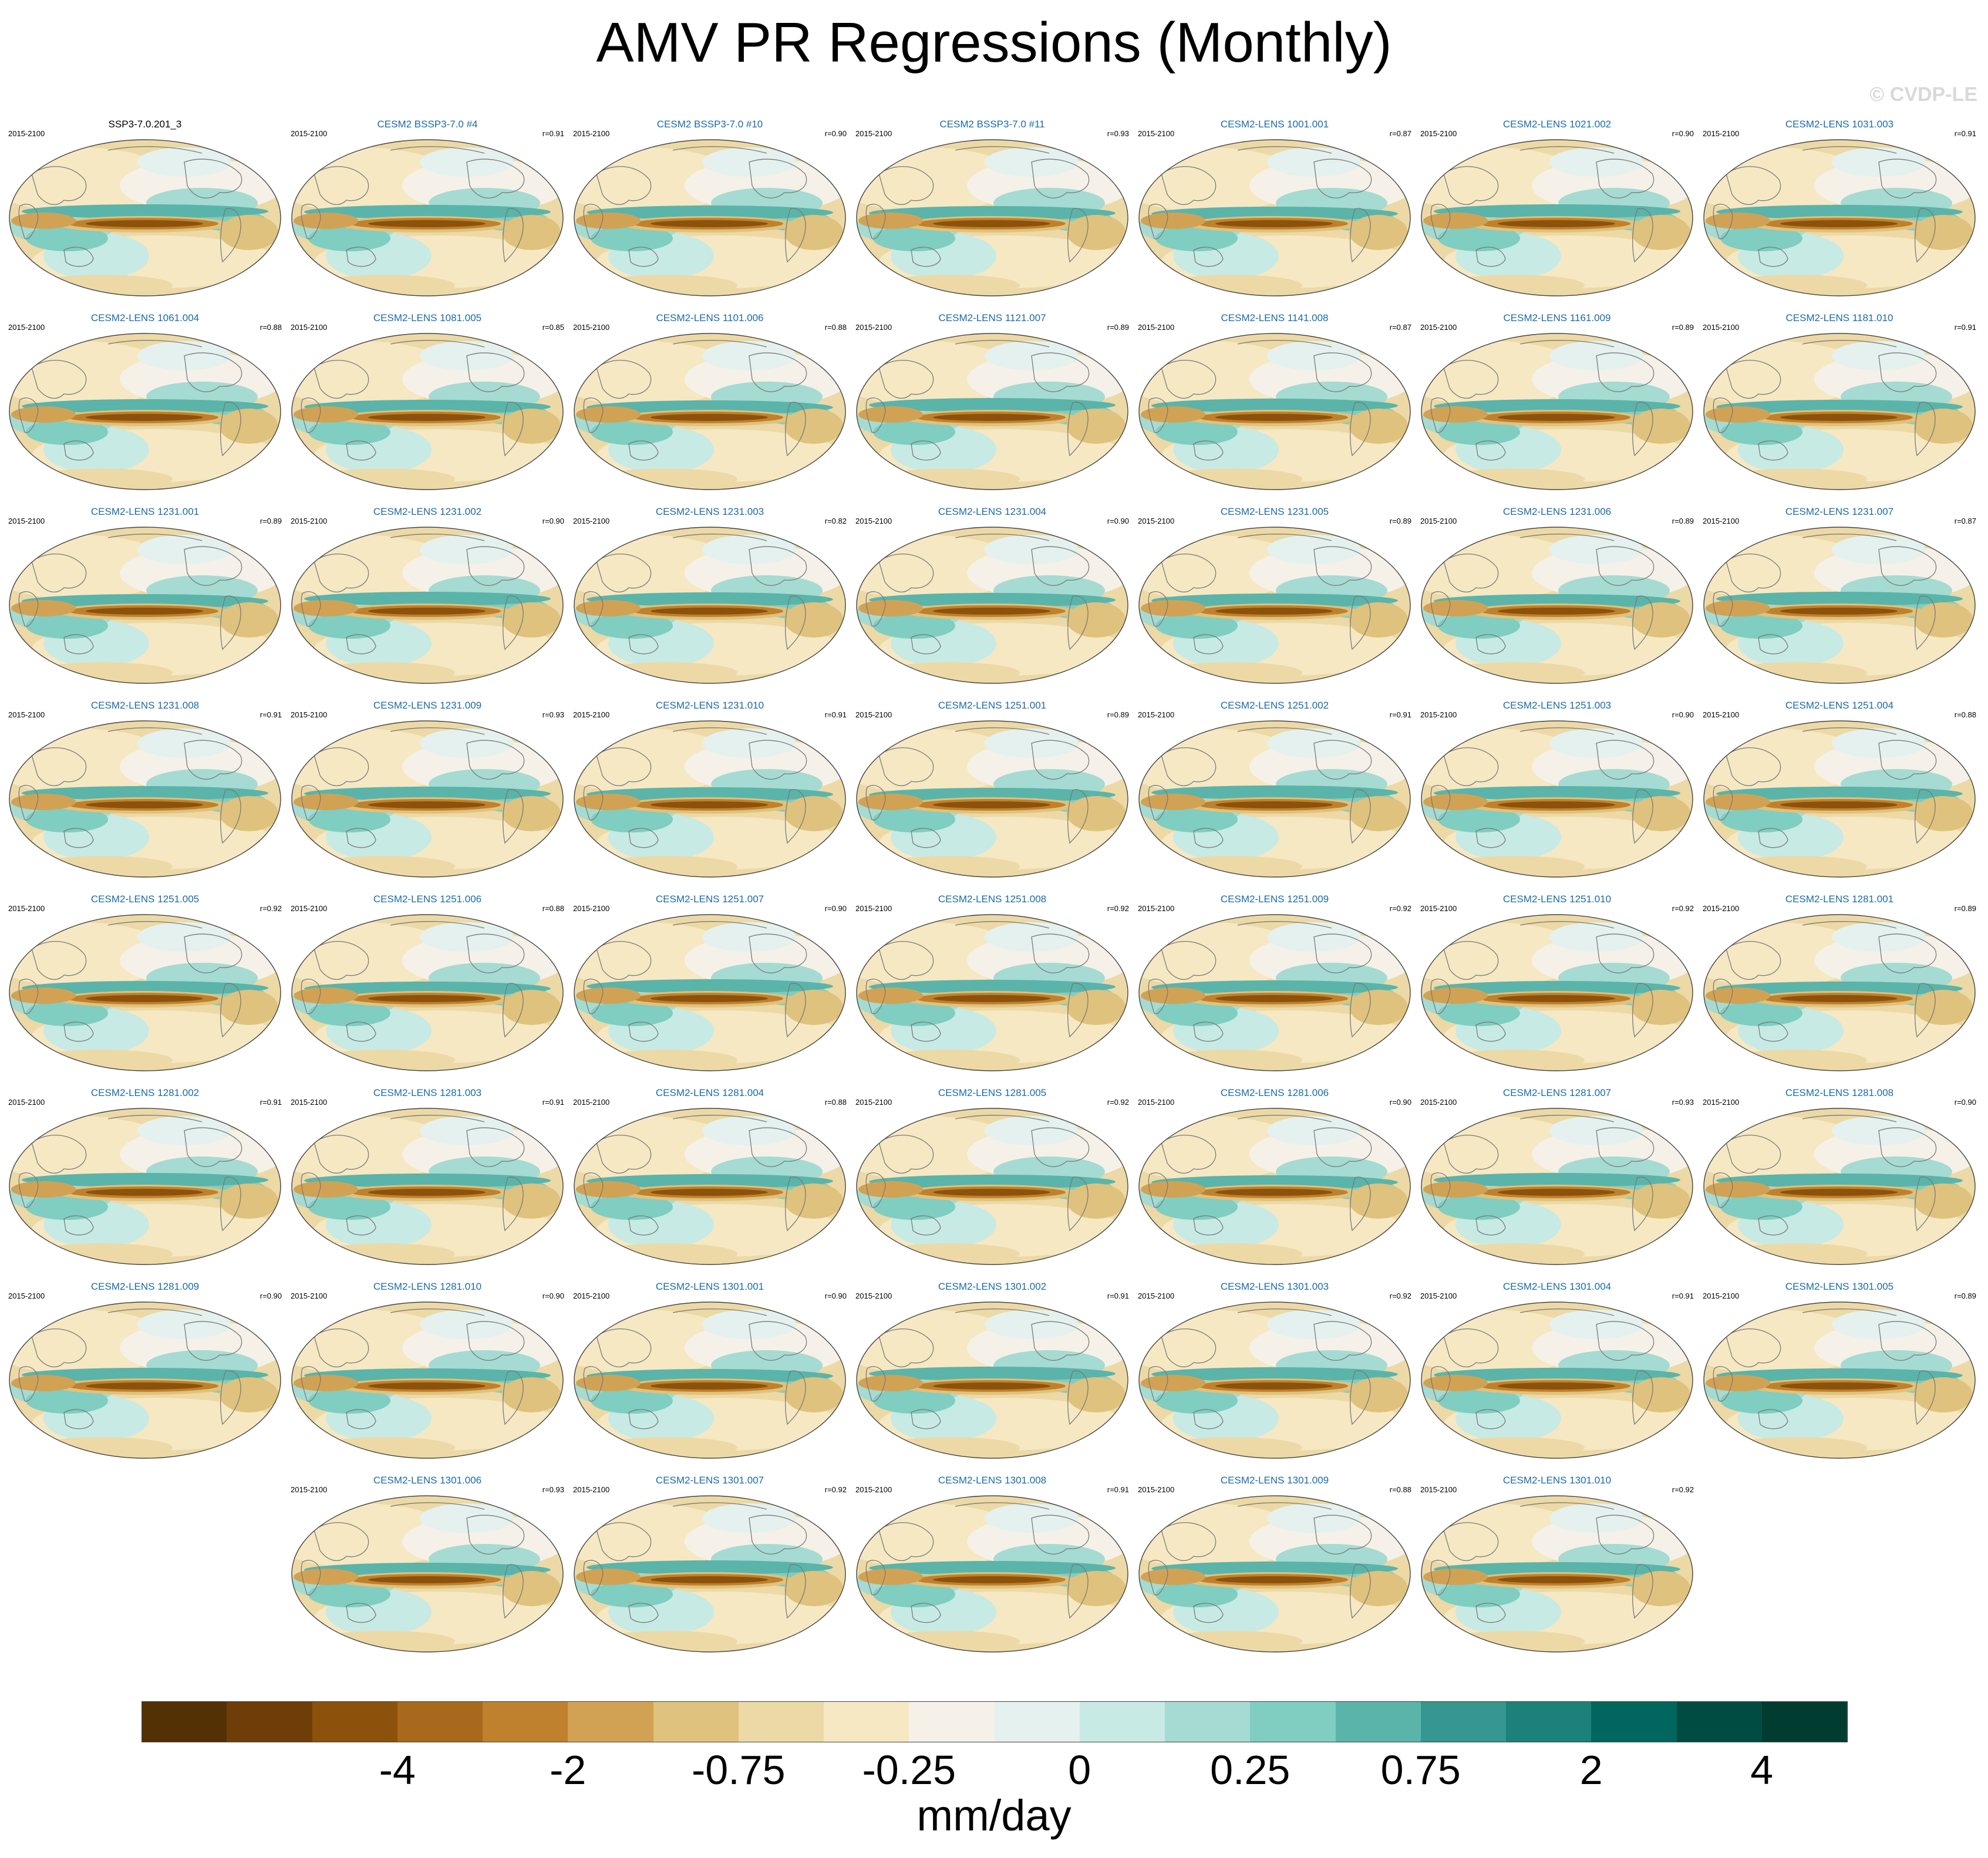 This screenshot has height=1858, width=1988. What do you see at coordinates (1557, 400) in the screenshot?
I see `map-panel: CESM2-LENS 1161.009 2015-2100 r=0.89` at bounding box center [1557, 400].